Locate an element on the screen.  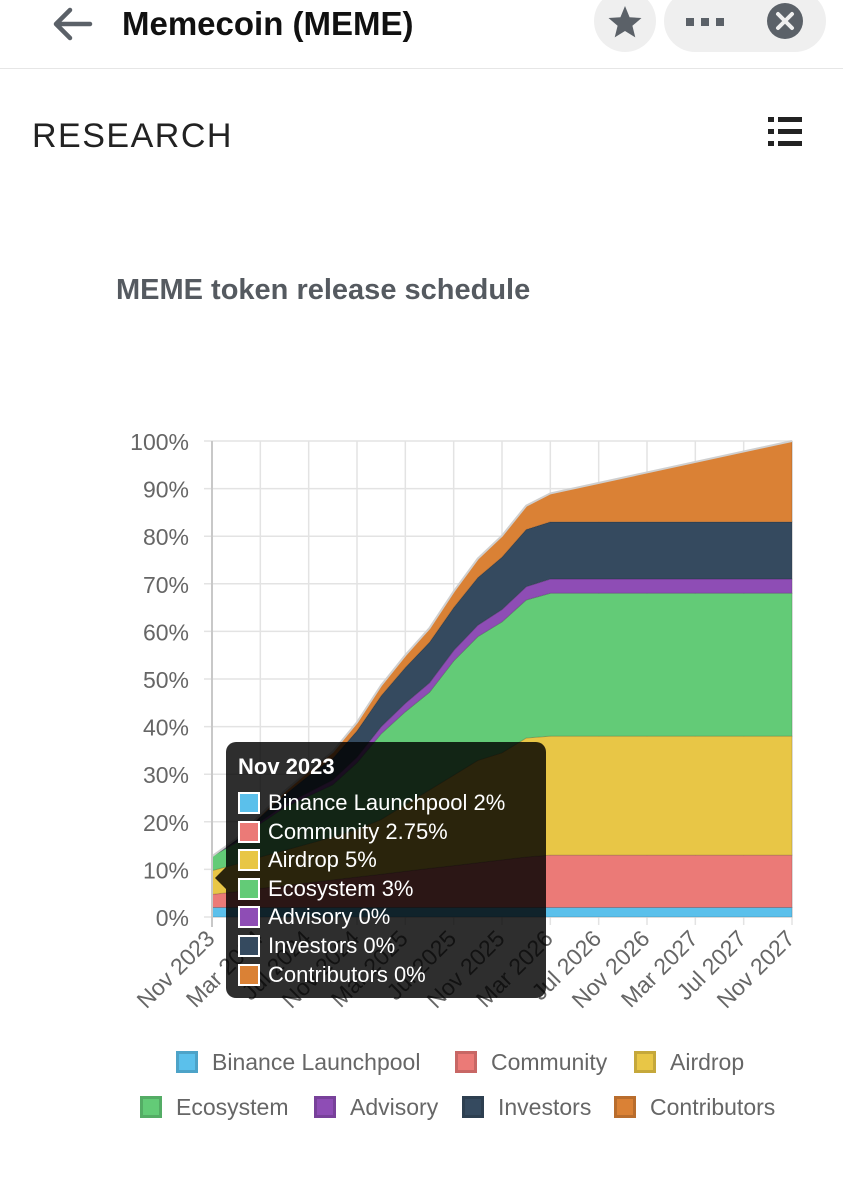
close-button is located at coordinates (787, 26).